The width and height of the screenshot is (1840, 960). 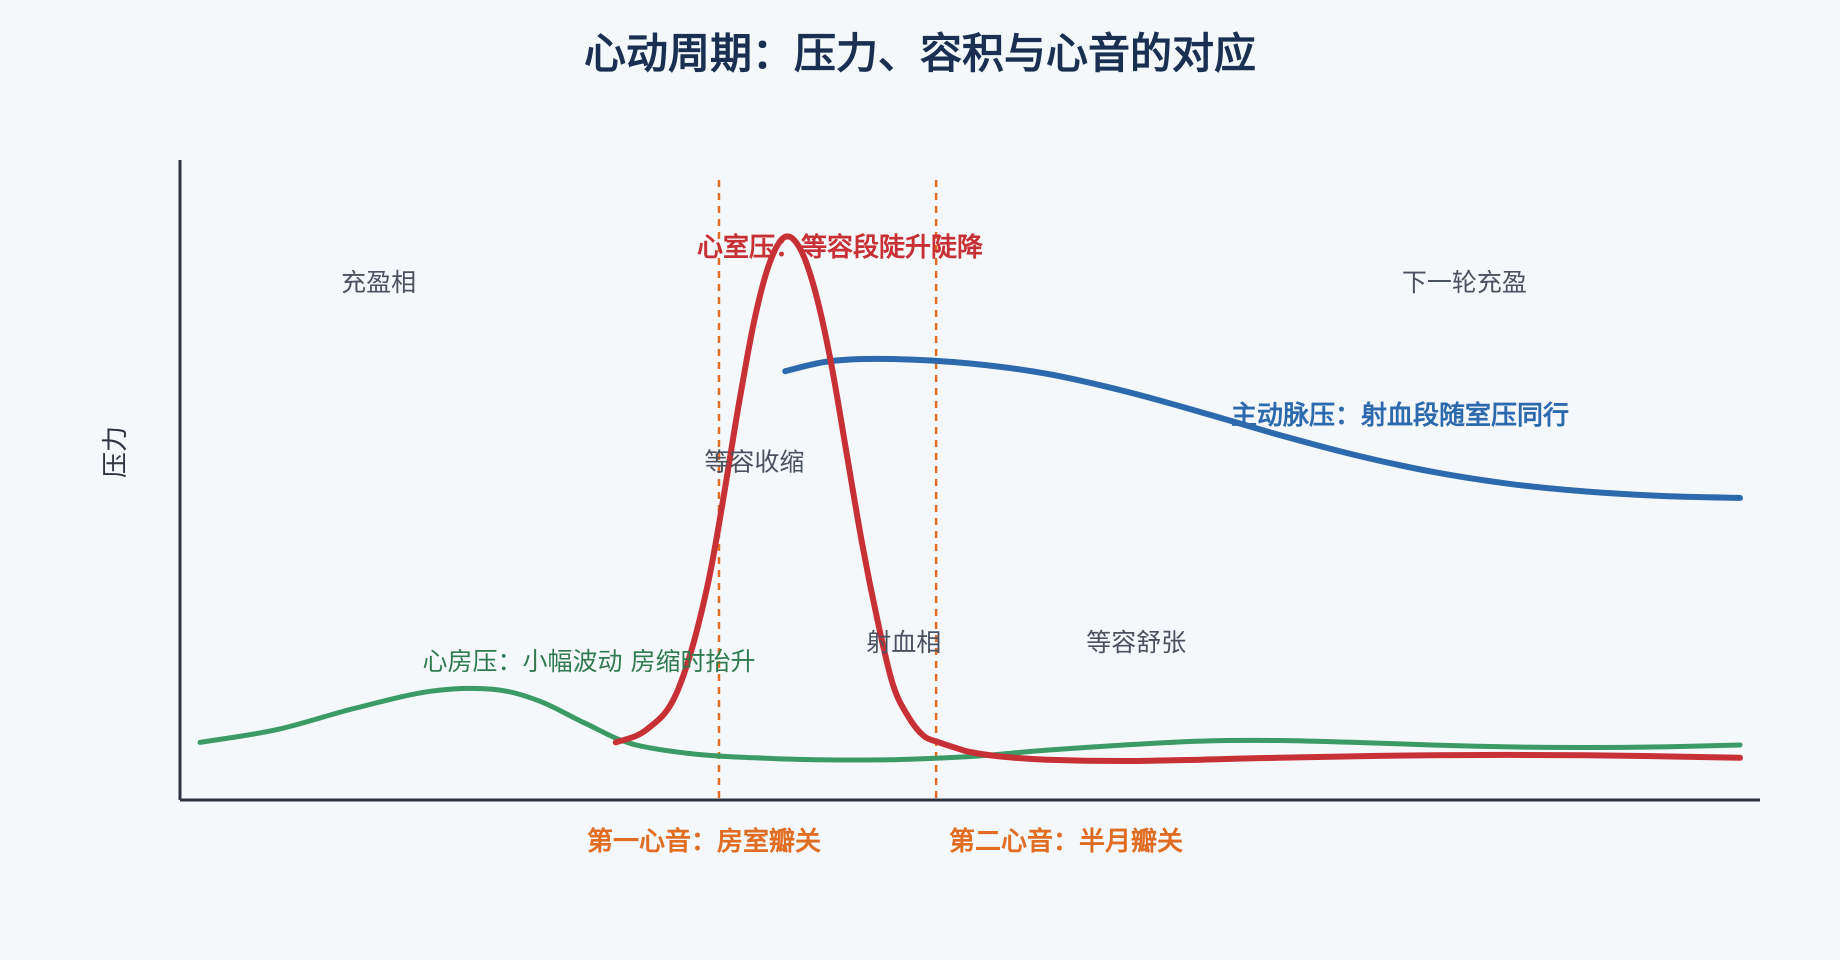 I want to click on phase-label-3: 等容舒张, so click(x=1136, y=642).